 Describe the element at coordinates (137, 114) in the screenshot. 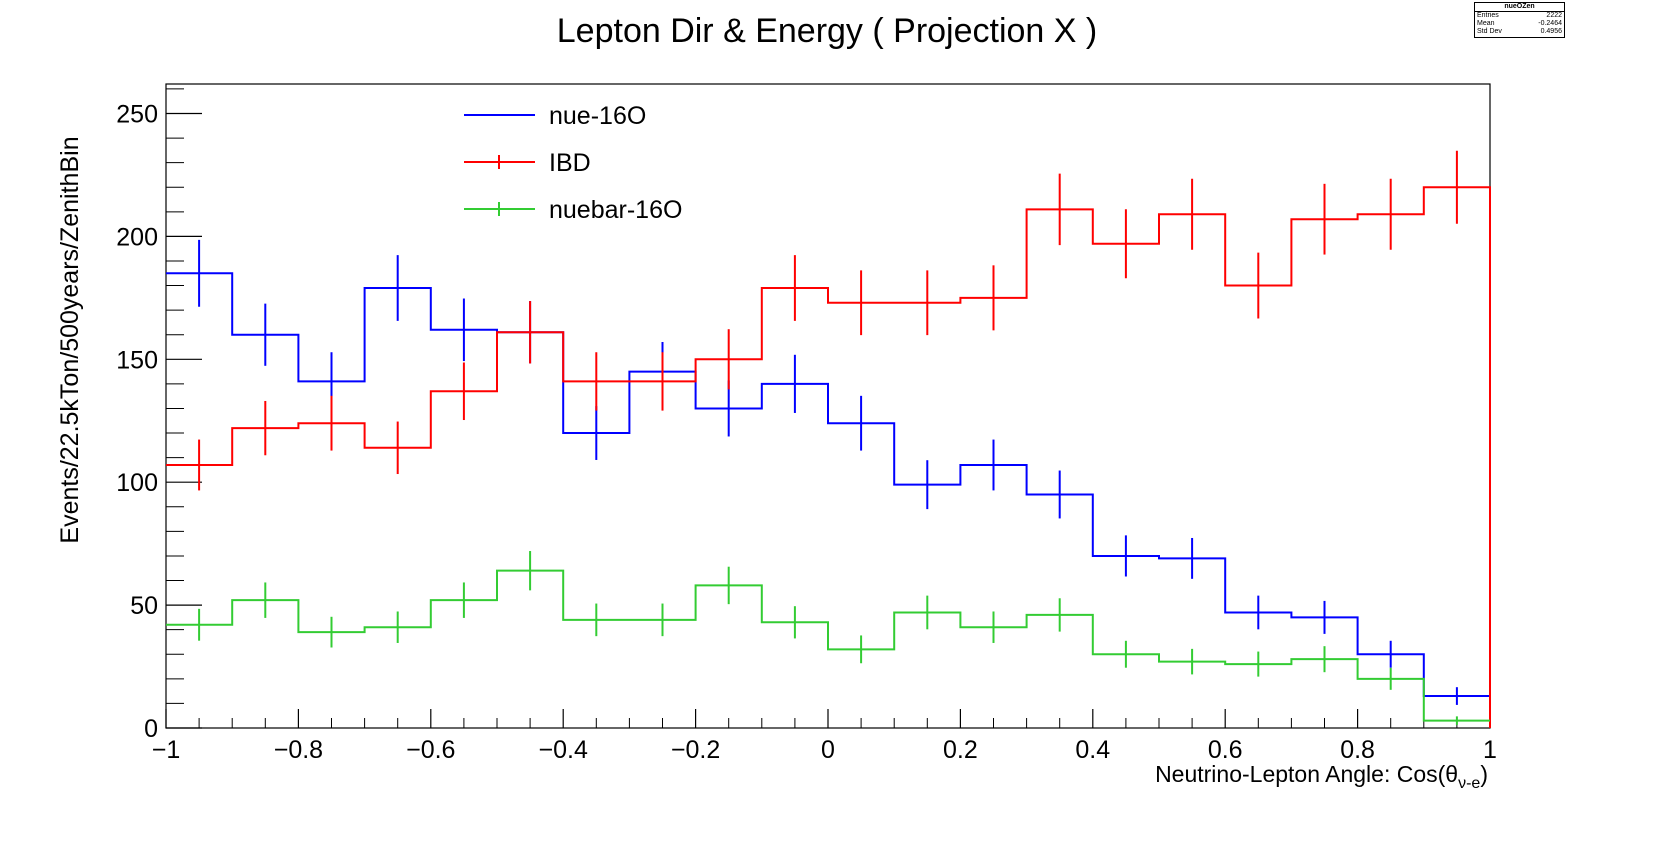

I see `y-tick-label: 250` at that location.